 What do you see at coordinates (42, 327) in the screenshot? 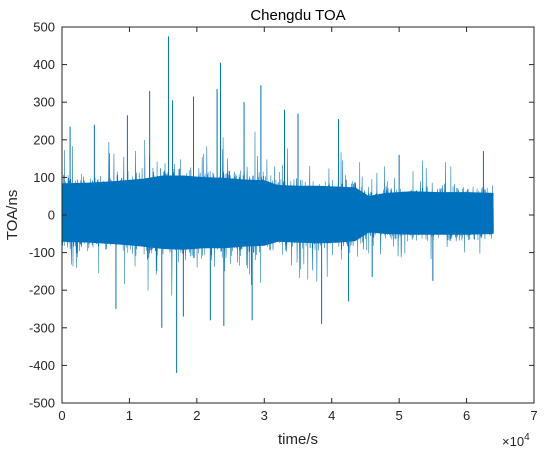
I see `y-tick-label: -300` at bounding box center [42, 327].